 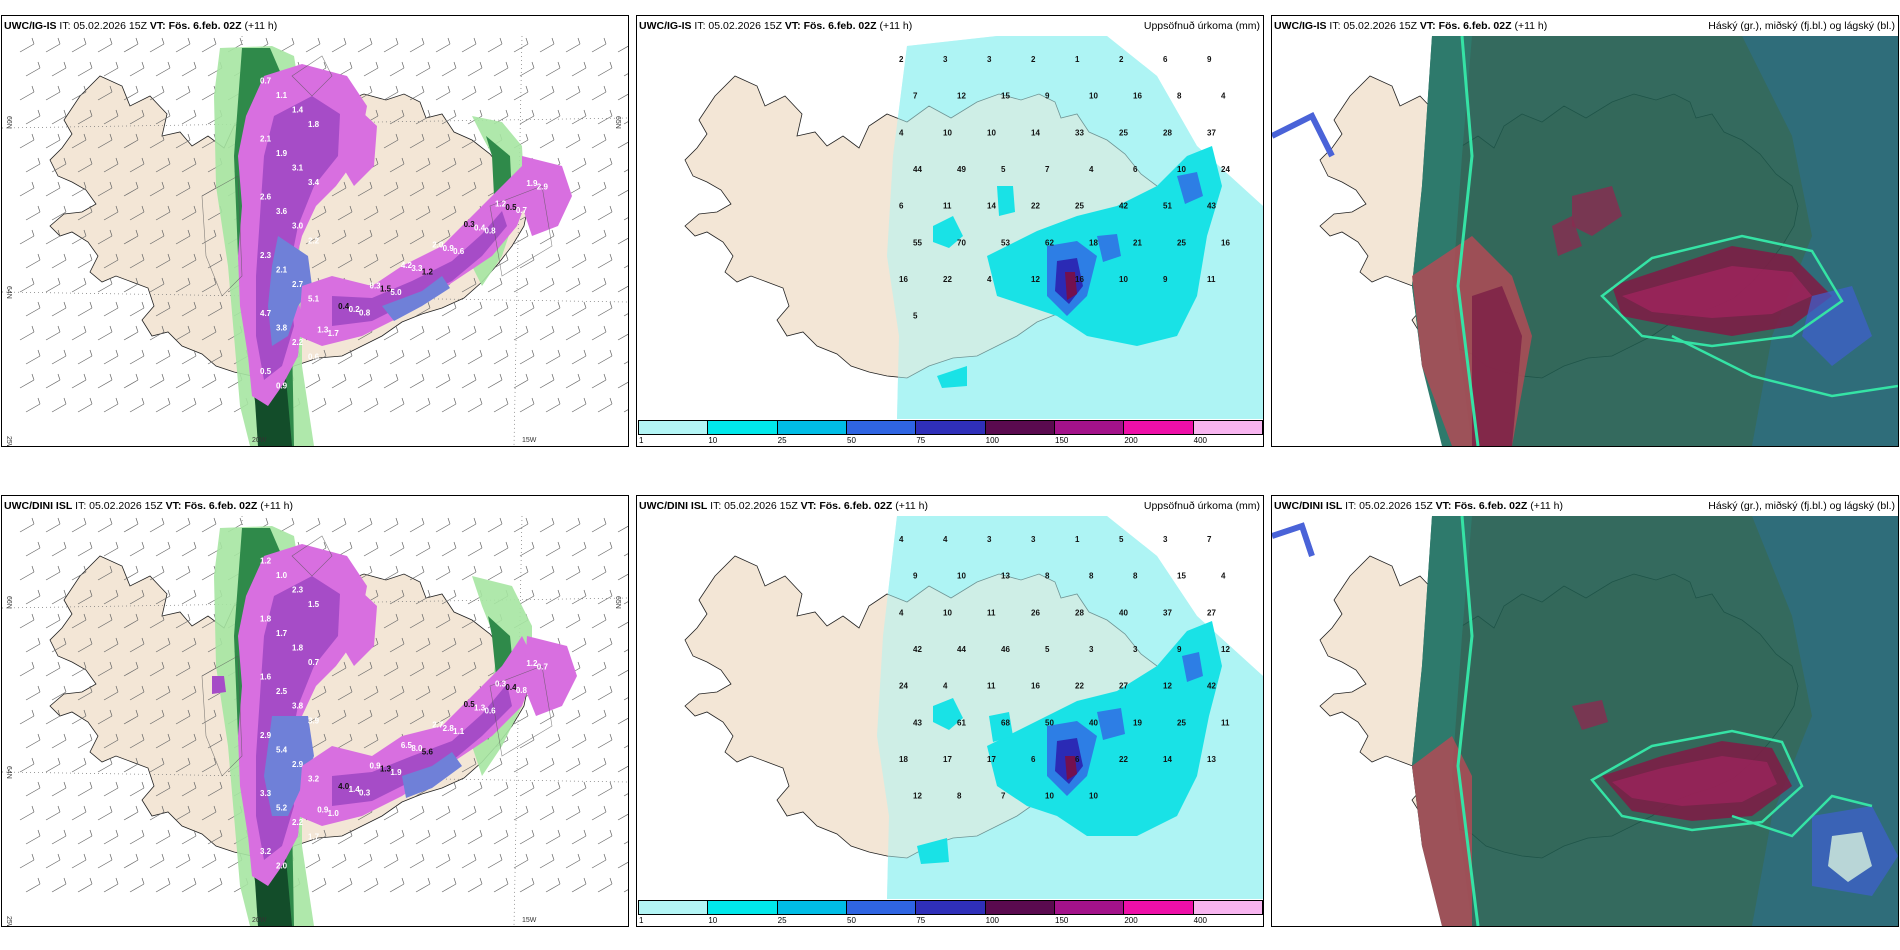 What do you see at coordinates (1585, 241) in the screenshot?
I see `cloud-map-row1` at bounding box center [1585, 241].